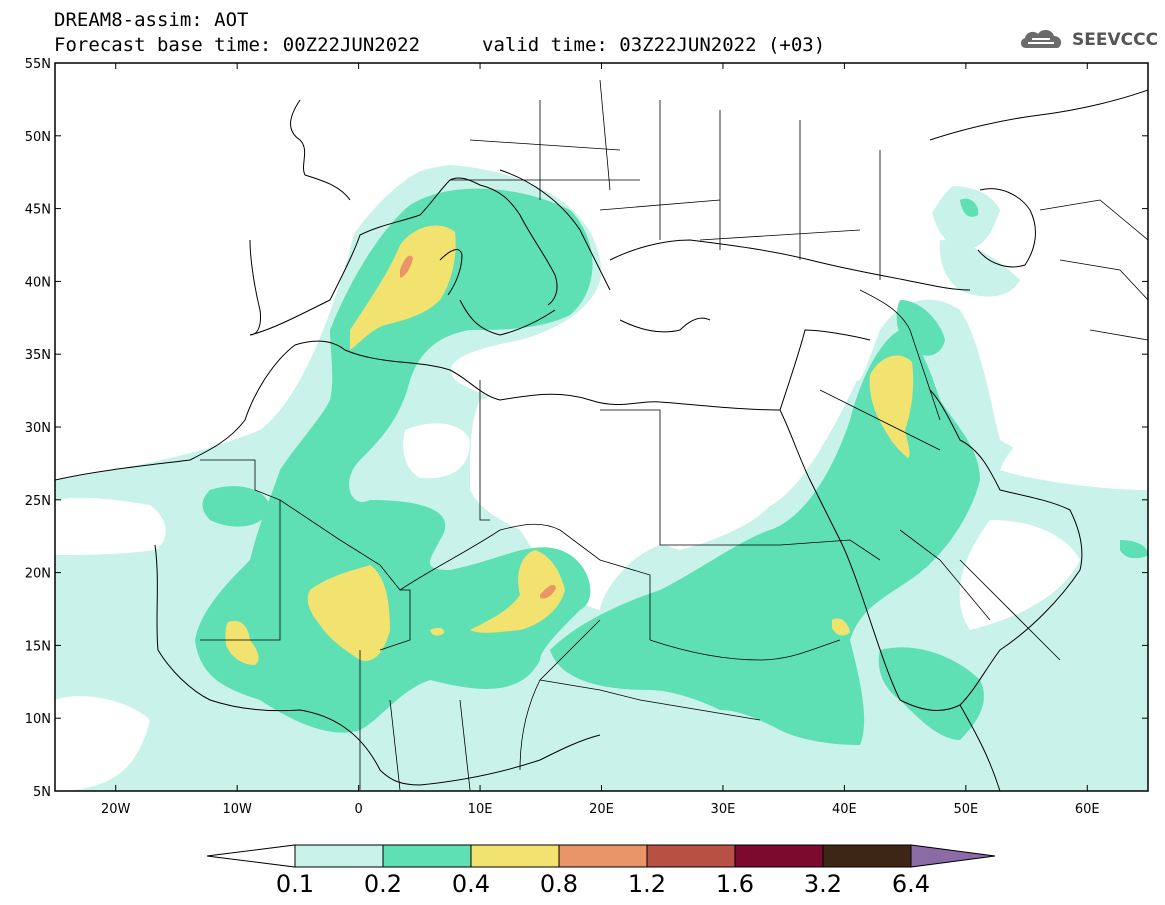  What do you see at coordinates (723, 809) in the screenshot?
I see `lon-tick-label: 30E` at bounding box center [723, 809].